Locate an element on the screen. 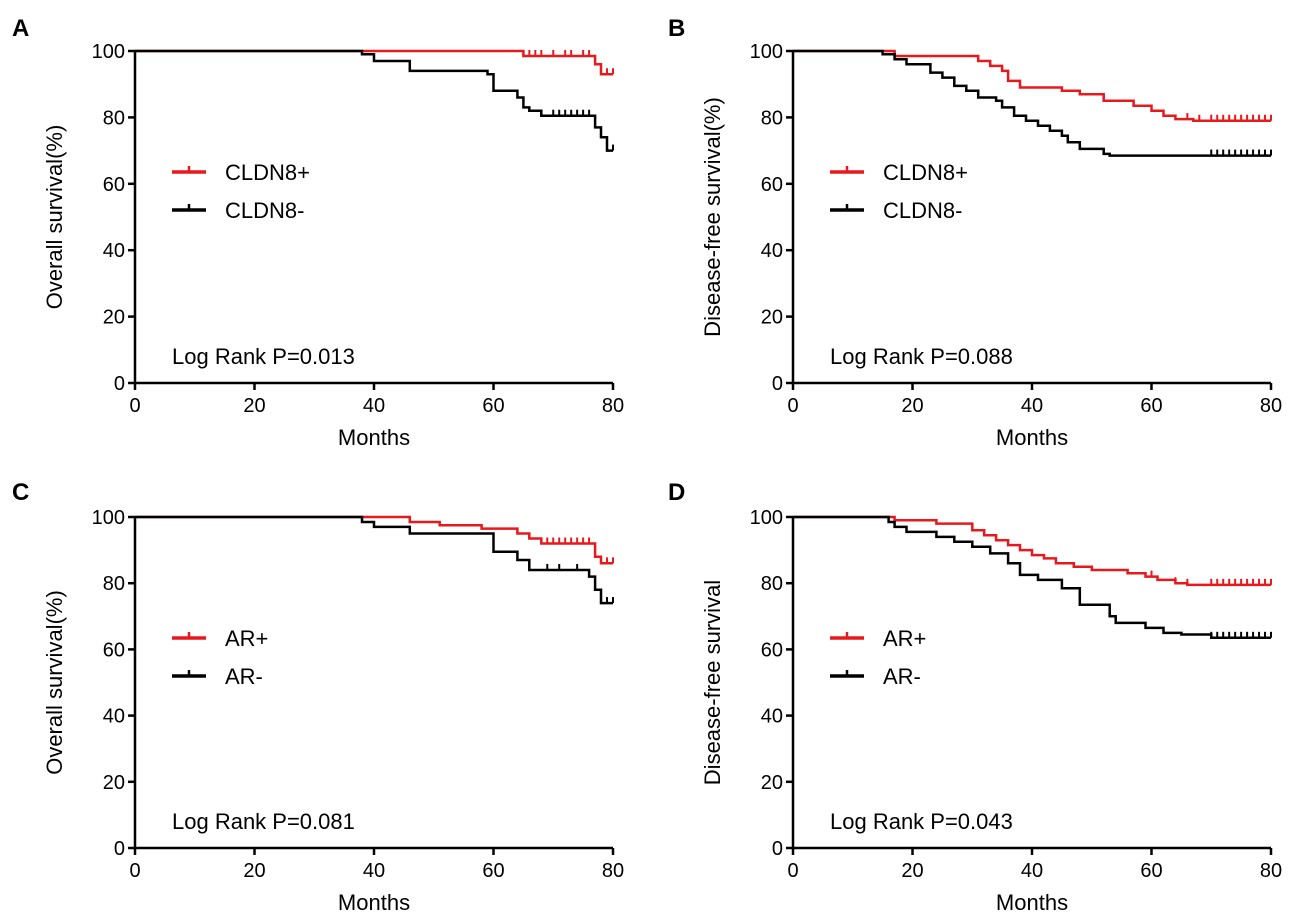 Image resolution: width=1295 pixels, height=924 pixels. y-axis-title: Disease-free survival(%) is located at coordinates (712, 217).